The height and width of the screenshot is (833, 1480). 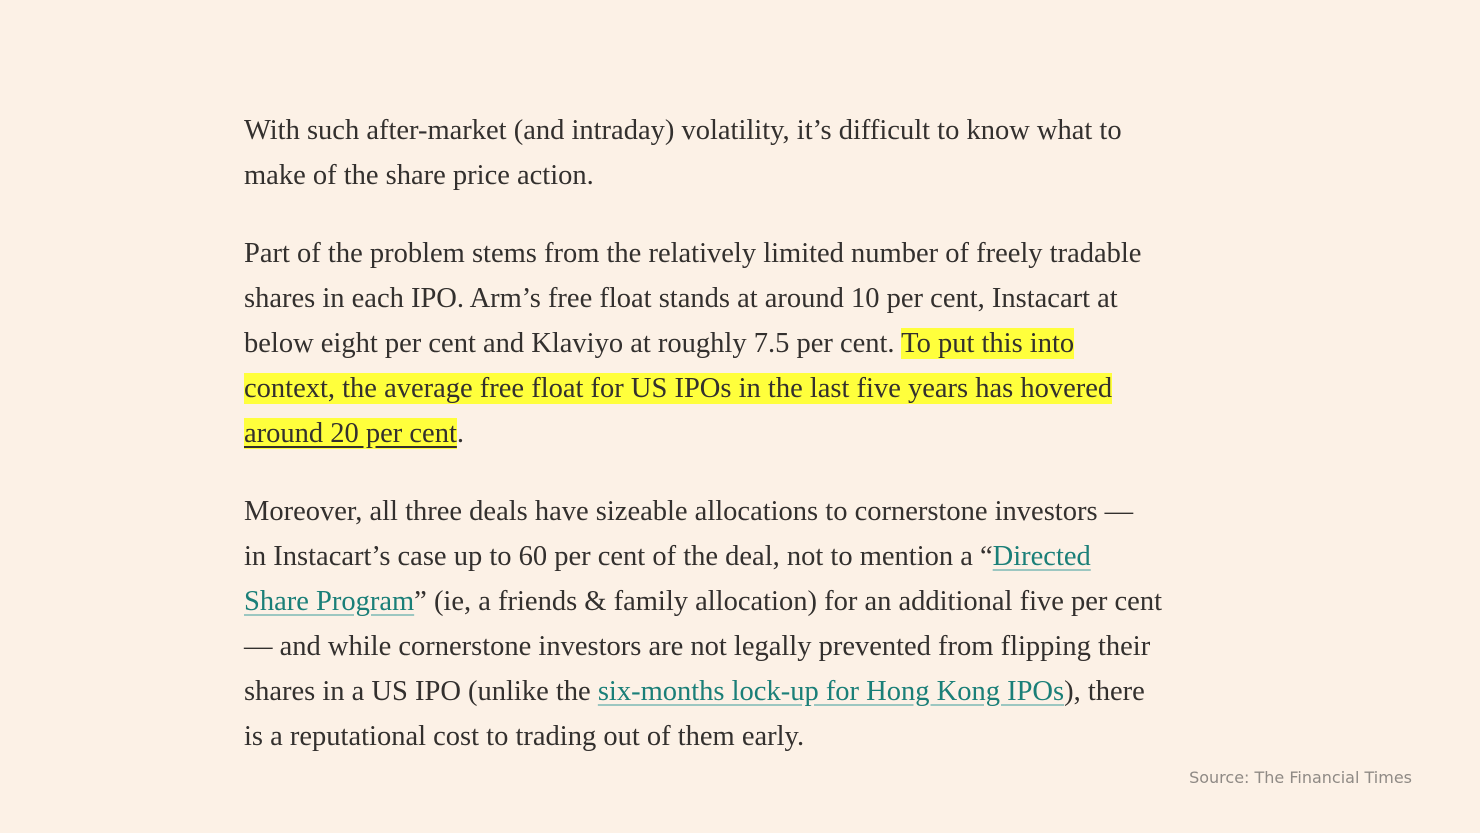 What do you see at coordinates (329, 601) in the screenshot?
I see `link: Share Program` at bounding box center [329, 601].